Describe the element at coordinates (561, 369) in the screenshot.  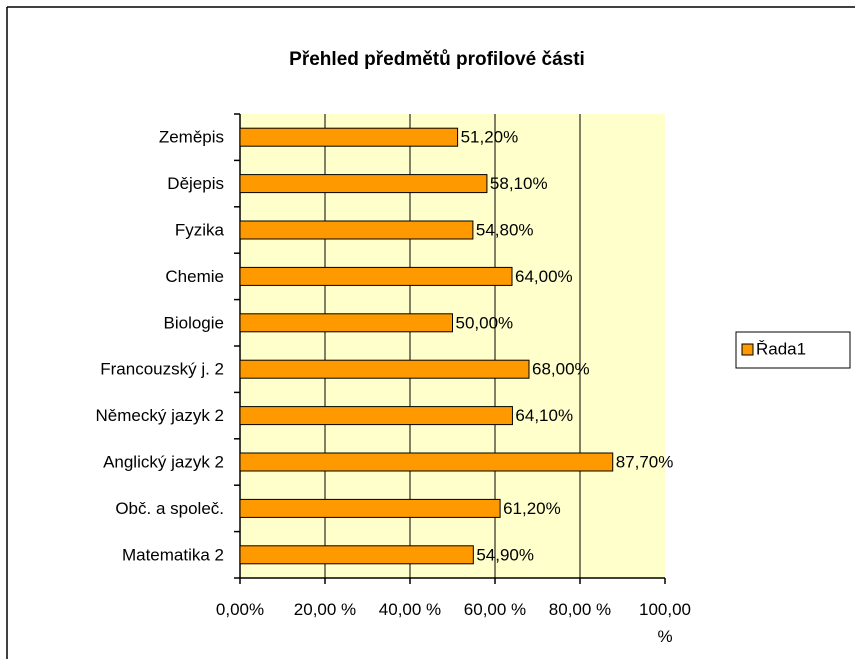
I see `value-label: 68,00%` at that location.